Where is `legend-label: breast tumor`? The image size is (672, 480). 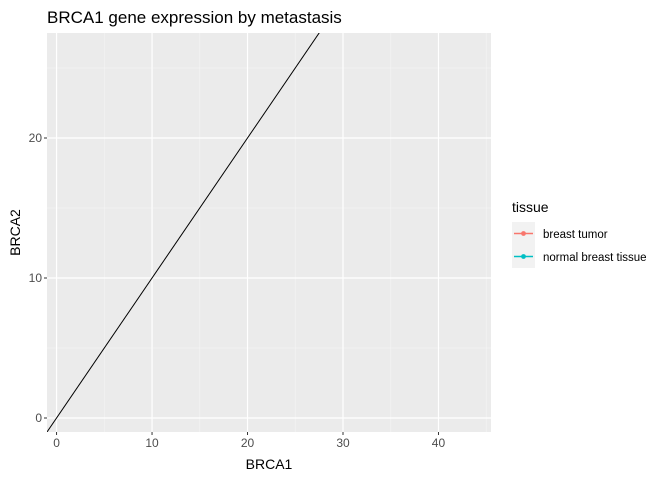 legend-label: breast tumor is located at coordinates (575, 235).